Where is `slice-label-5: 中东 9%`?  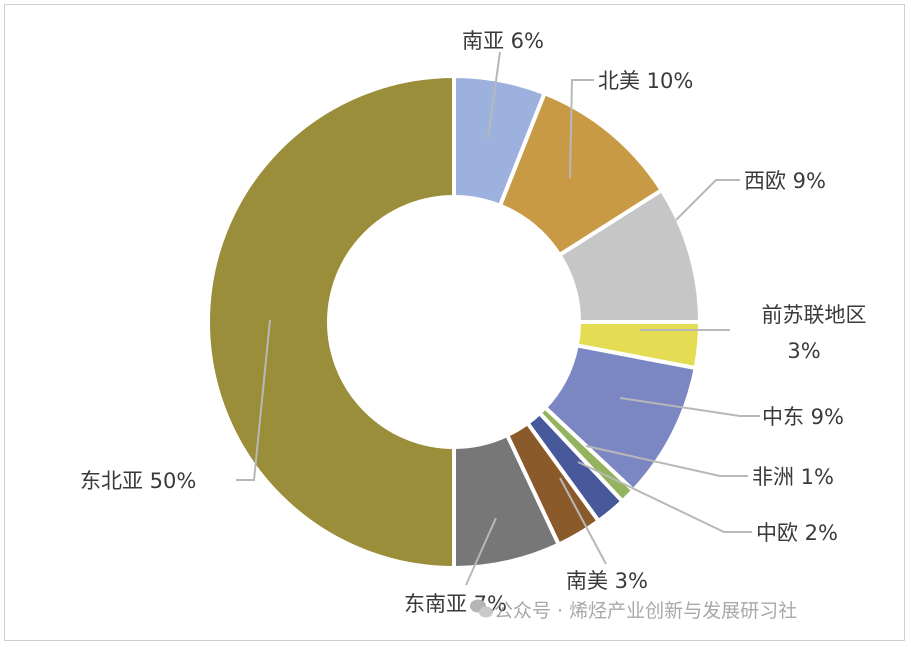 slice-label-5: 中东 9% is located at coordinates (803, 417).